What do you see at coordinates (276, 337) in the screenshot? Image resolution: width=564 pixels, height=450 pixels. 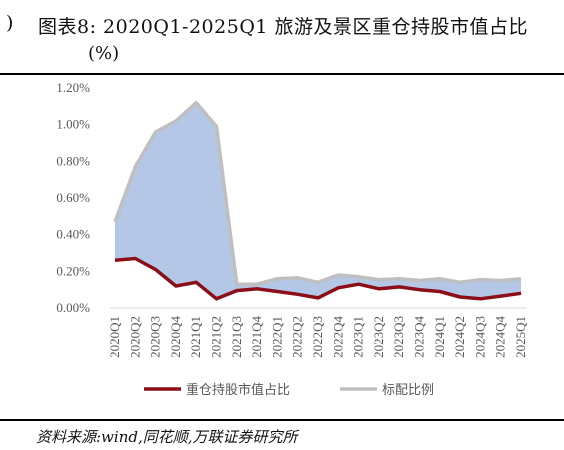 I see `x-tick-label: 2022Q1` at bounding box center [276, 337].